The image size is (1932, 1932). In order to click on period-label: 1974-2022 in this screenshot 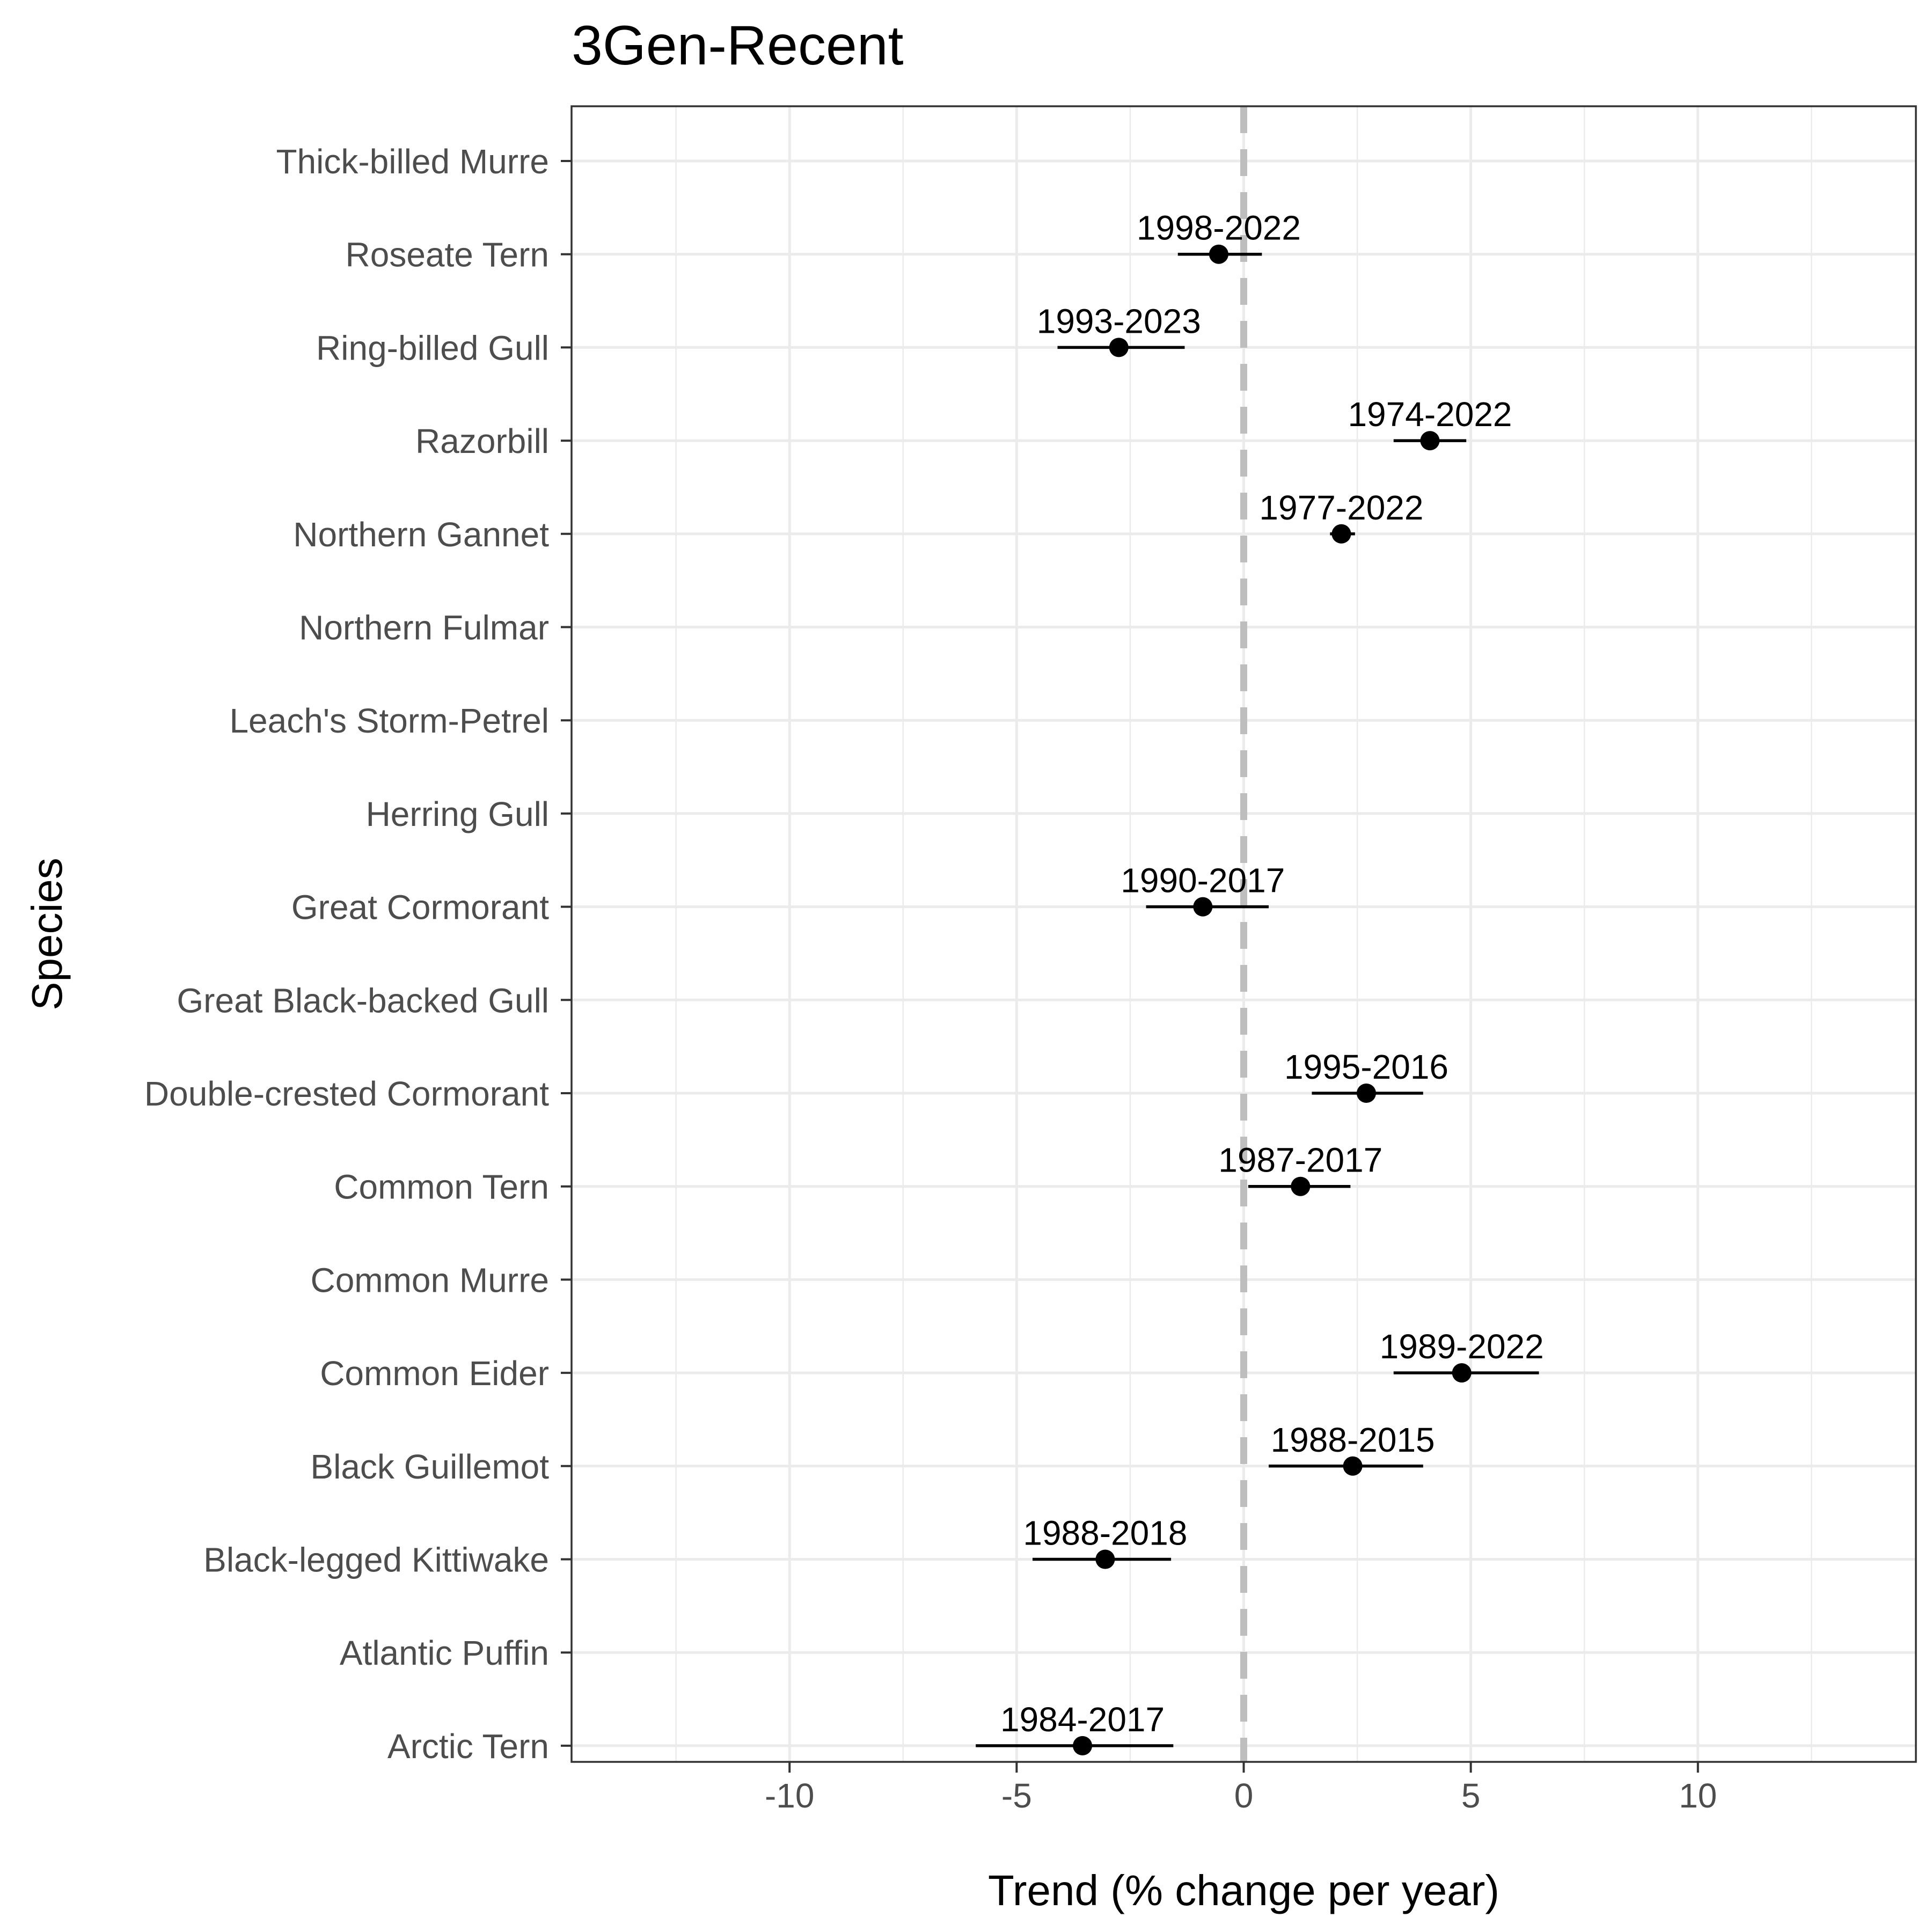, I will do `click(1430, 414)`.